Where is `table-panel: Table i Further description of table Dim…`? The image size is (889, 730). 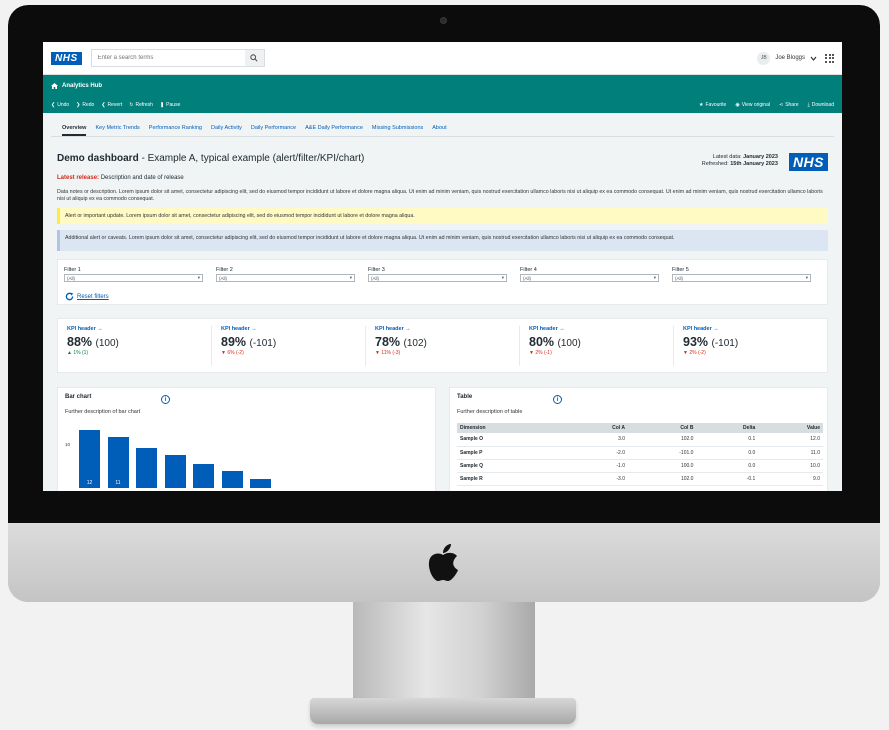
table-panel: Table i Further description of table Dim… is located at coordinates (638, 439).